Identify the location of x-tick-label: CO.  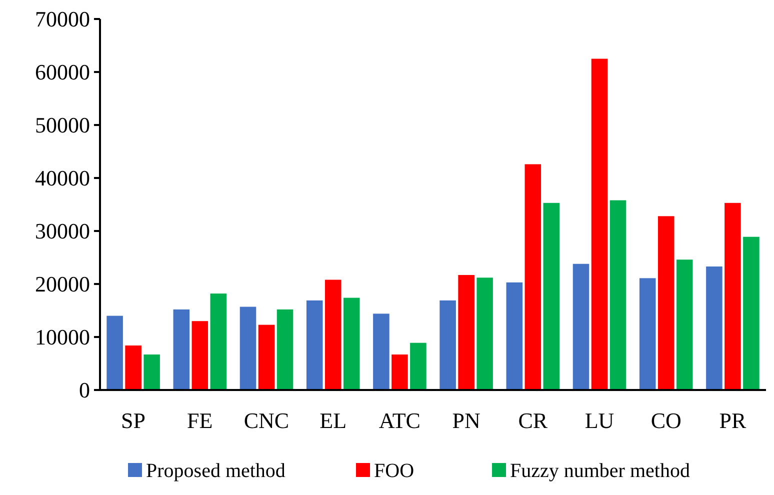
(666, 420).